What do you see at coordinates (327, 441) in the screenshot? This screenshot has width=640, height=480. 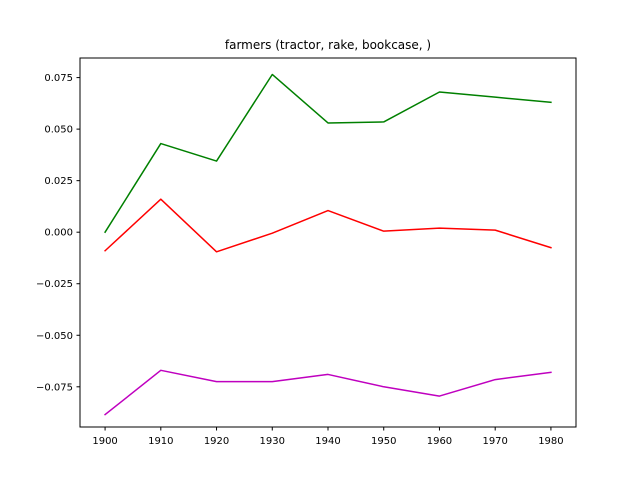 I see `x-tick-label: 1940` at bounding box center [327, 441].